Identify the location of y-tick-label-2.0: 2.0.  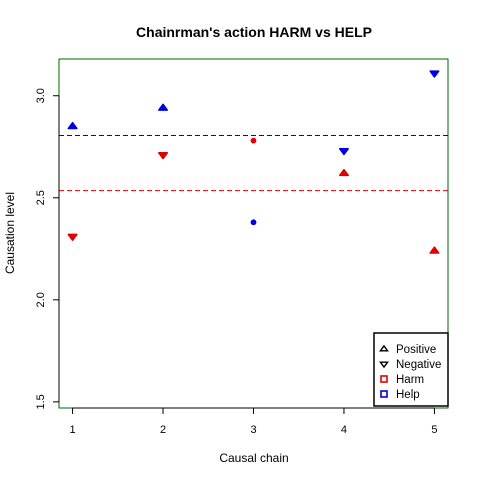
(41, 299).